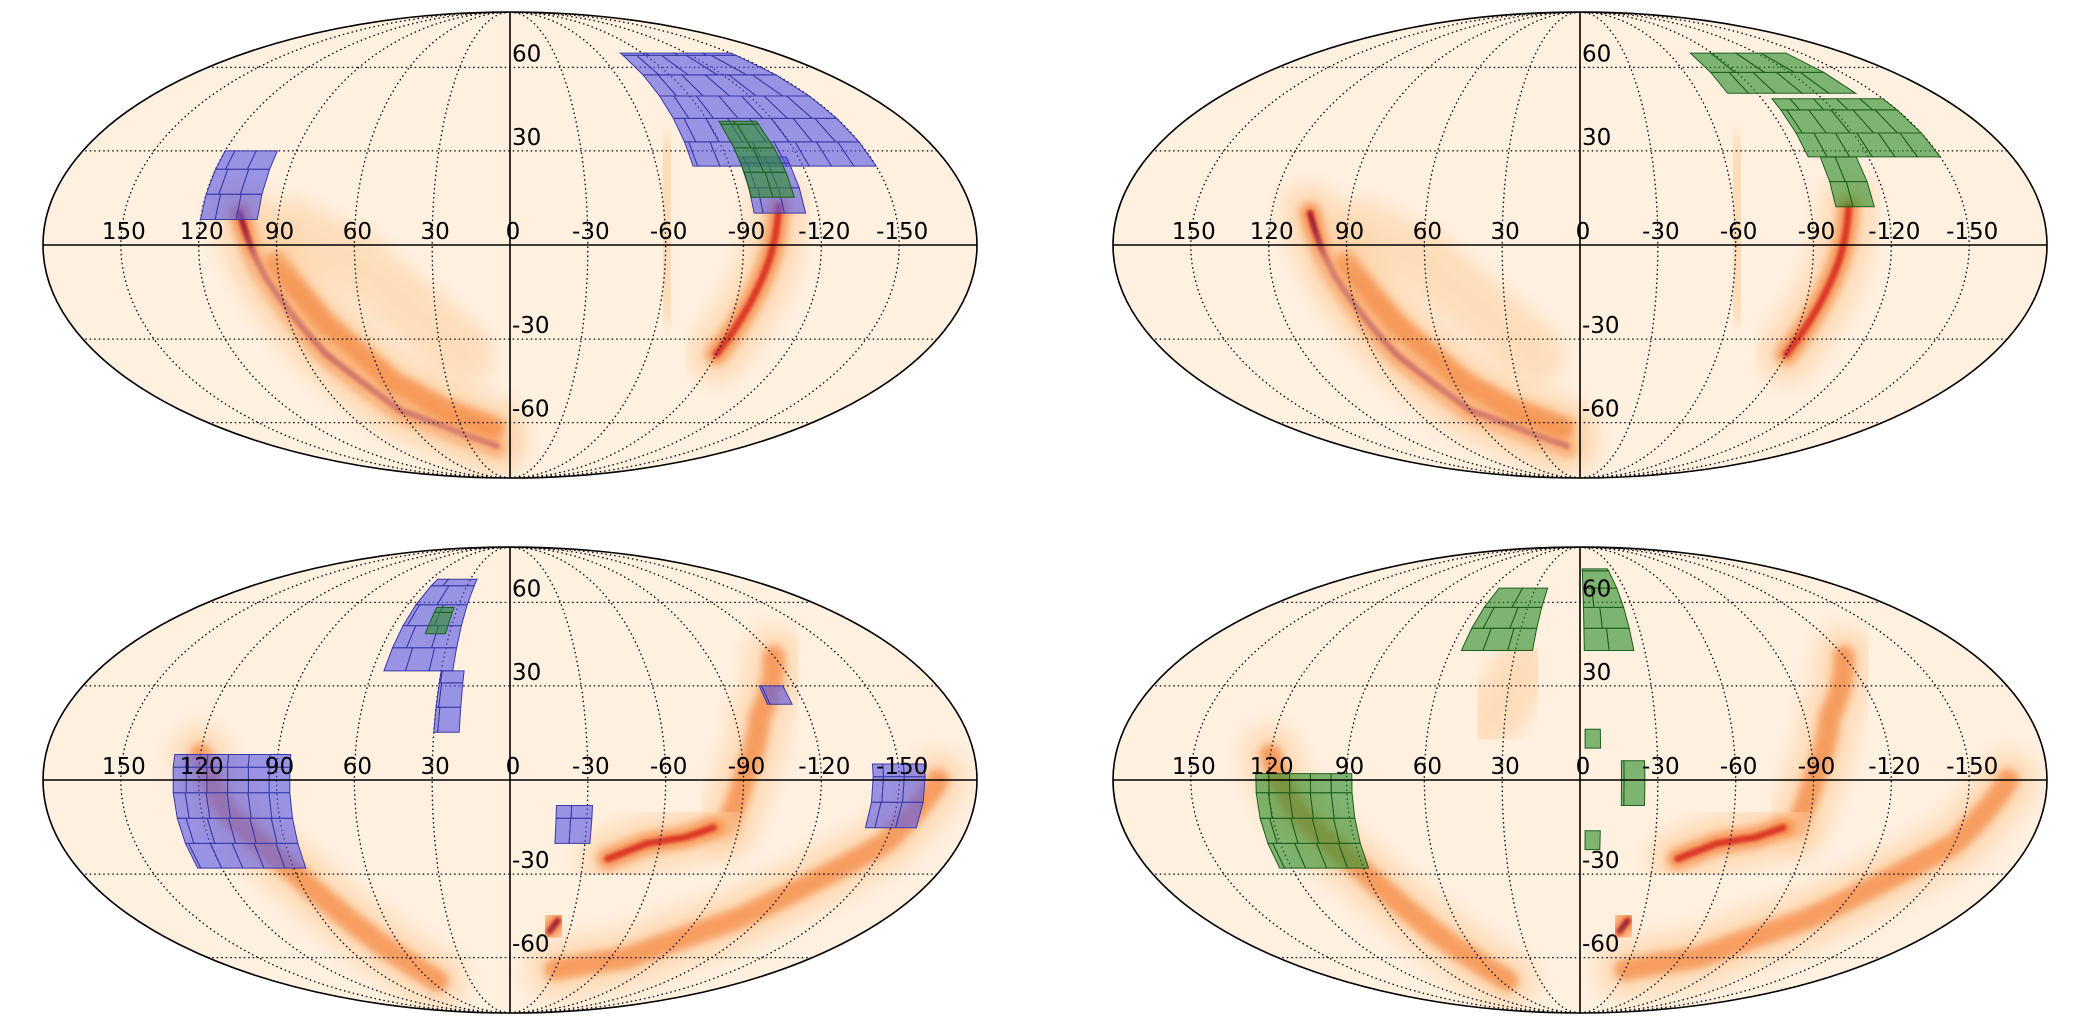 The image size is (2082, 1034). I want to click on heat-peak, so click(553, 926).